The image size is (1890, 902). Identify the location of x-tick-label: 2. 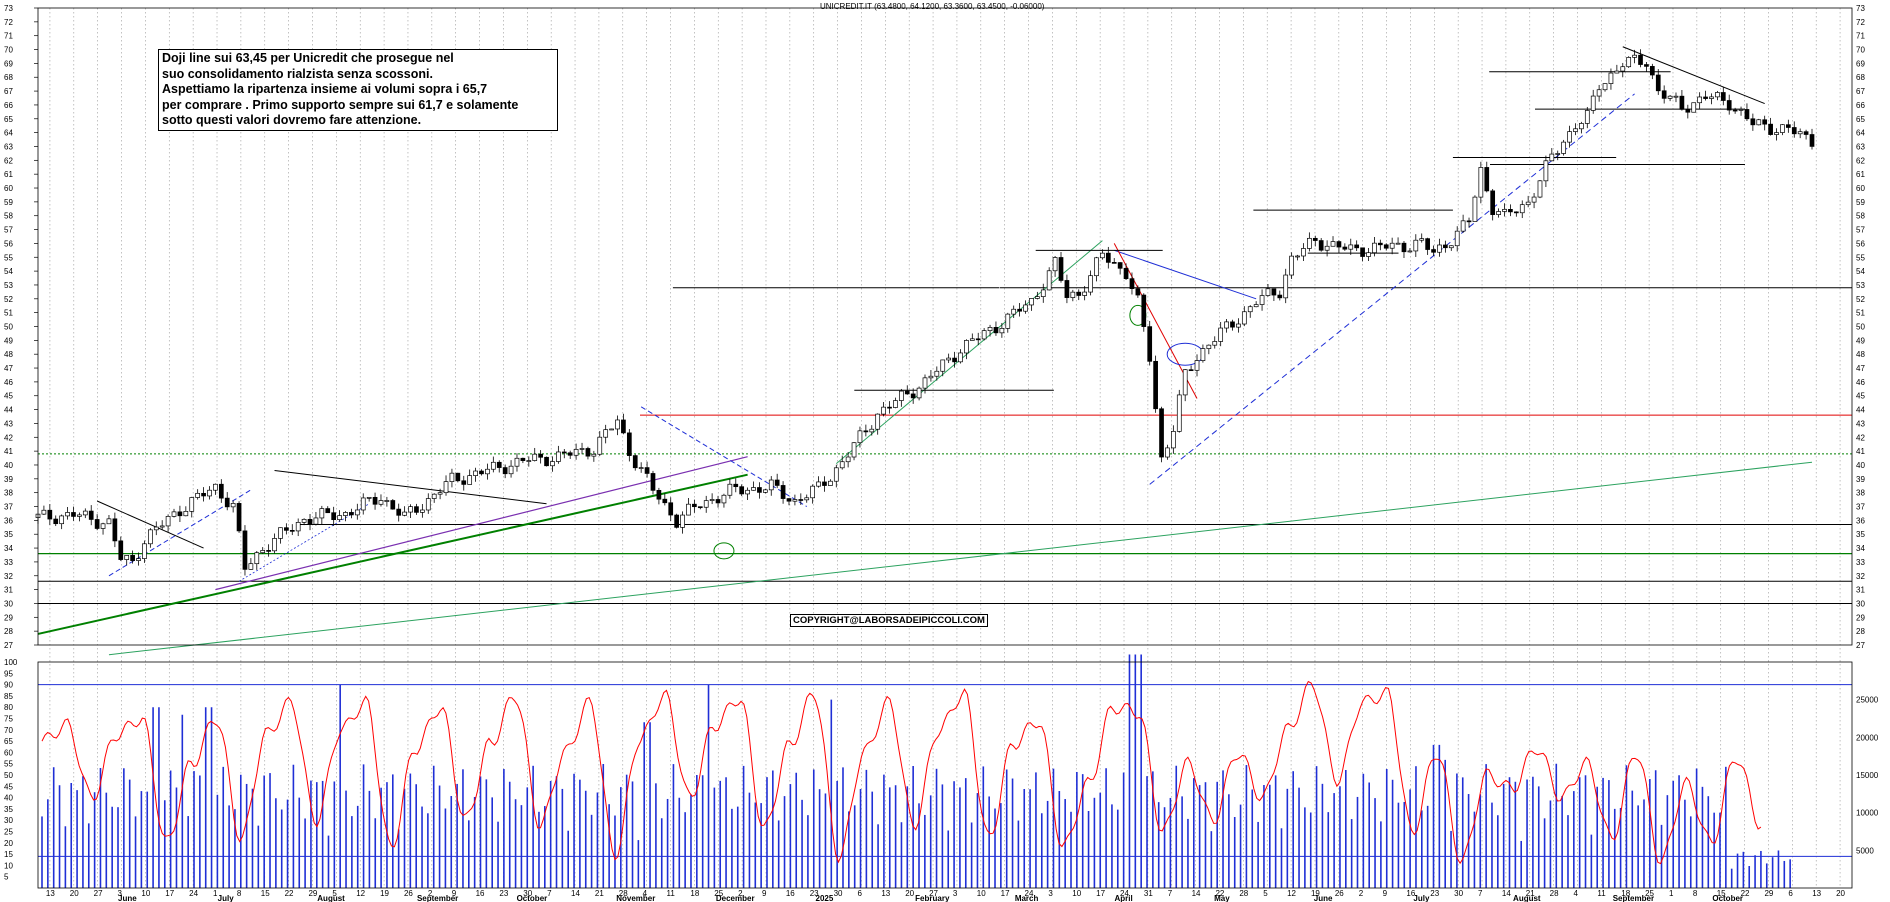
(430, 893).